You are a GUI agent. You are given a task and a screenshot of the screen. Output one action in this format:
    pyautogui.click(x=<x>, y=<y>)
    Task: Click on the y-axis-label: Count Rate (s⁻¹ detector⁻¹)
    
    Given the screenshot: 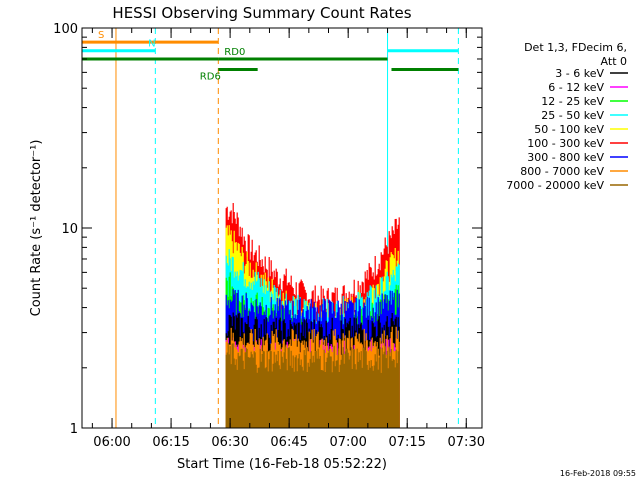 What is the action you would take?
    pyautogui.click(x=36, y=228)
    